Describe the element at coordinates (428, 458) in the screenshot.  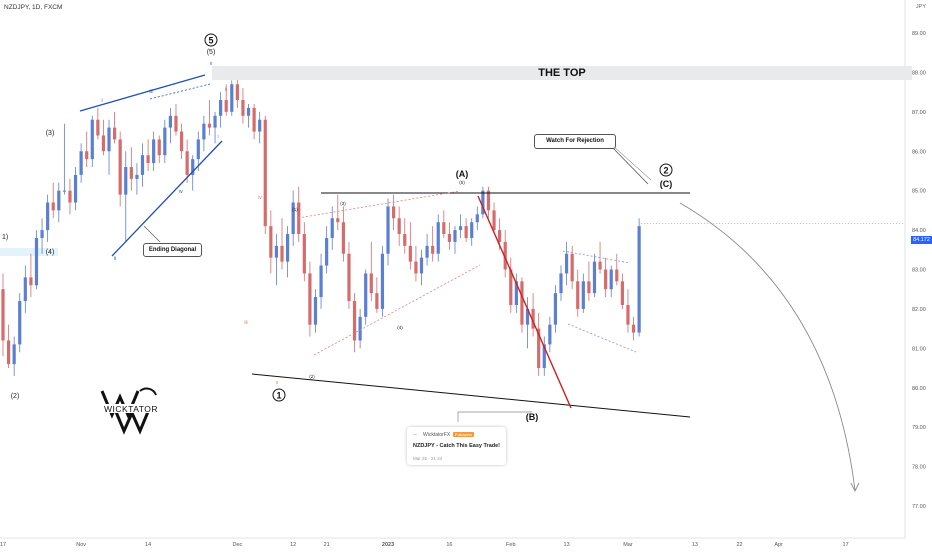
I see `idea-date: Mar 26 · 21:24` at that location.